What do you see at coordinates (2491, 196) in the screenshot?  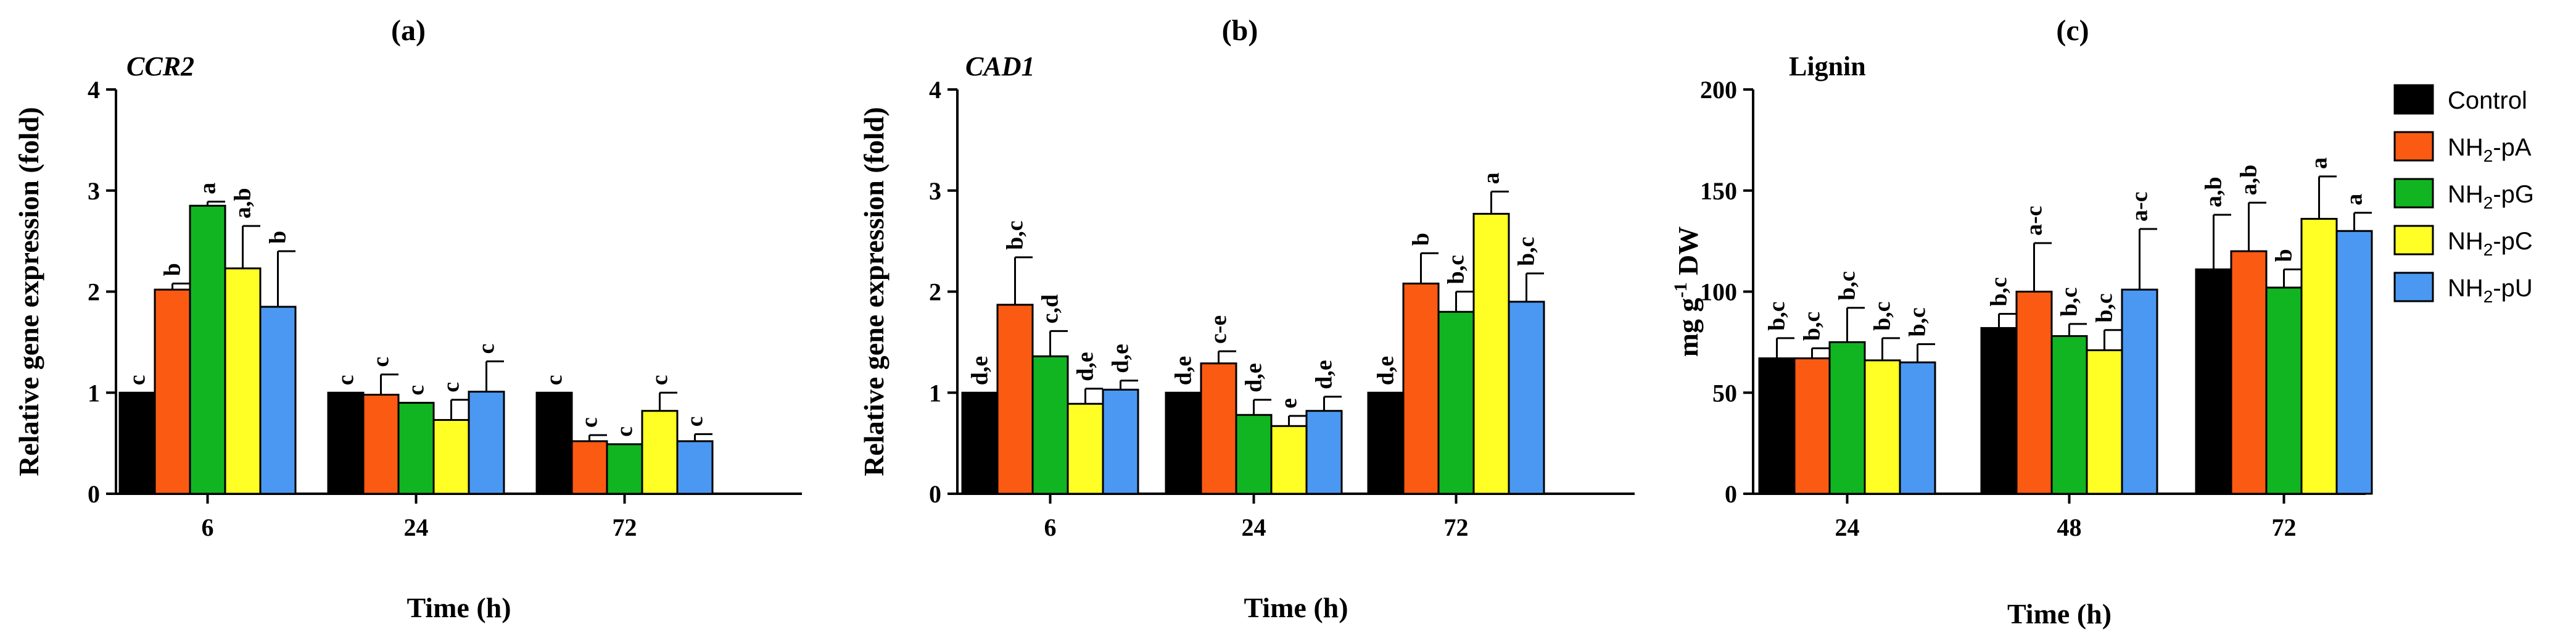 I see `legend-entry: NH2-pG` at bounding box center [2491, 196].